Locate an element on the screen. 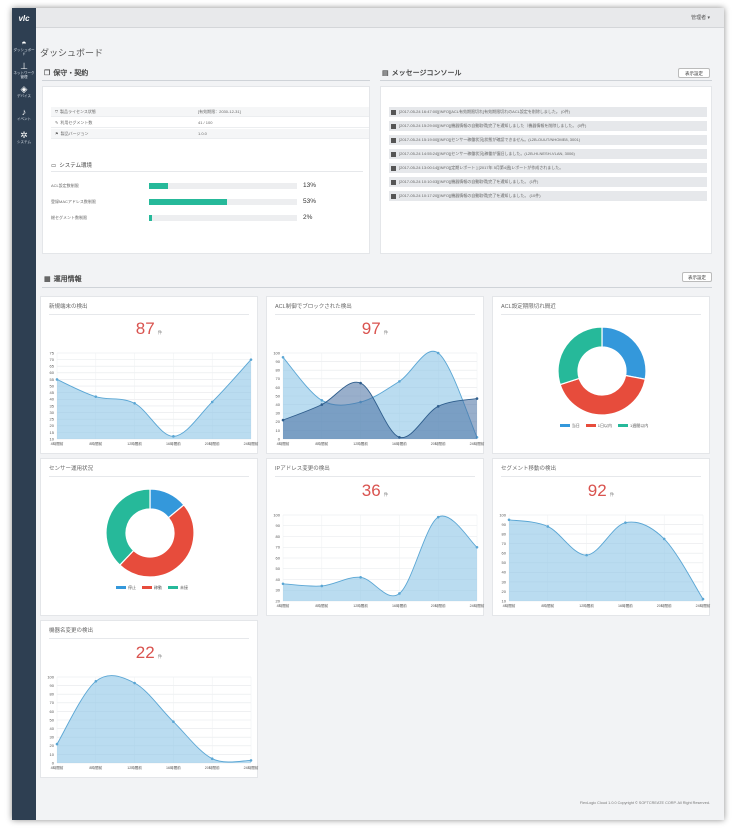 Image resolution: width=747 pixels, height=840 pixels. donut-chart is located at coordinates (150, 533).